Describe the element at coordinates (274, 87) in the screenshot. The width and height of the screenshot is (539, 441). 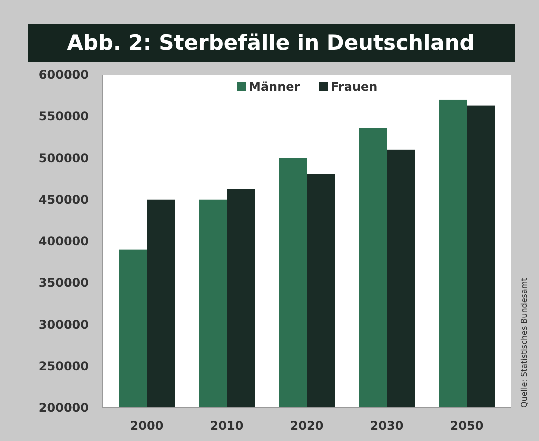
I see `legend-label: Männer` at that location.